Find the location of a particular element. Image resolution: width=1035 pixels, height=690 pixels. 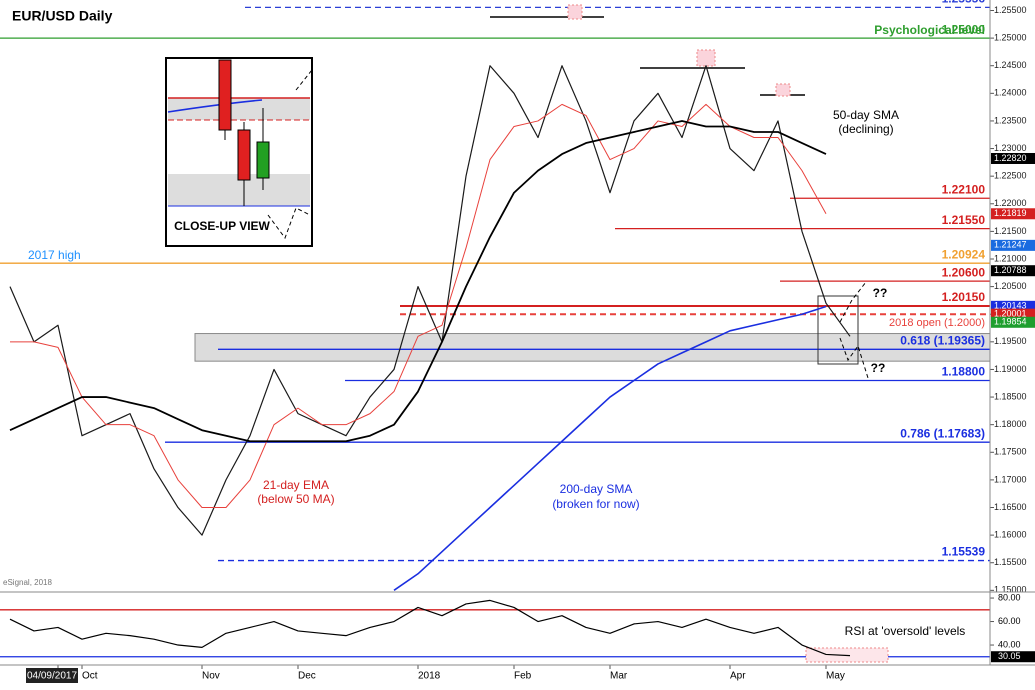

y-tick-label: 1.22500 is located at coordinates (1010, 176).